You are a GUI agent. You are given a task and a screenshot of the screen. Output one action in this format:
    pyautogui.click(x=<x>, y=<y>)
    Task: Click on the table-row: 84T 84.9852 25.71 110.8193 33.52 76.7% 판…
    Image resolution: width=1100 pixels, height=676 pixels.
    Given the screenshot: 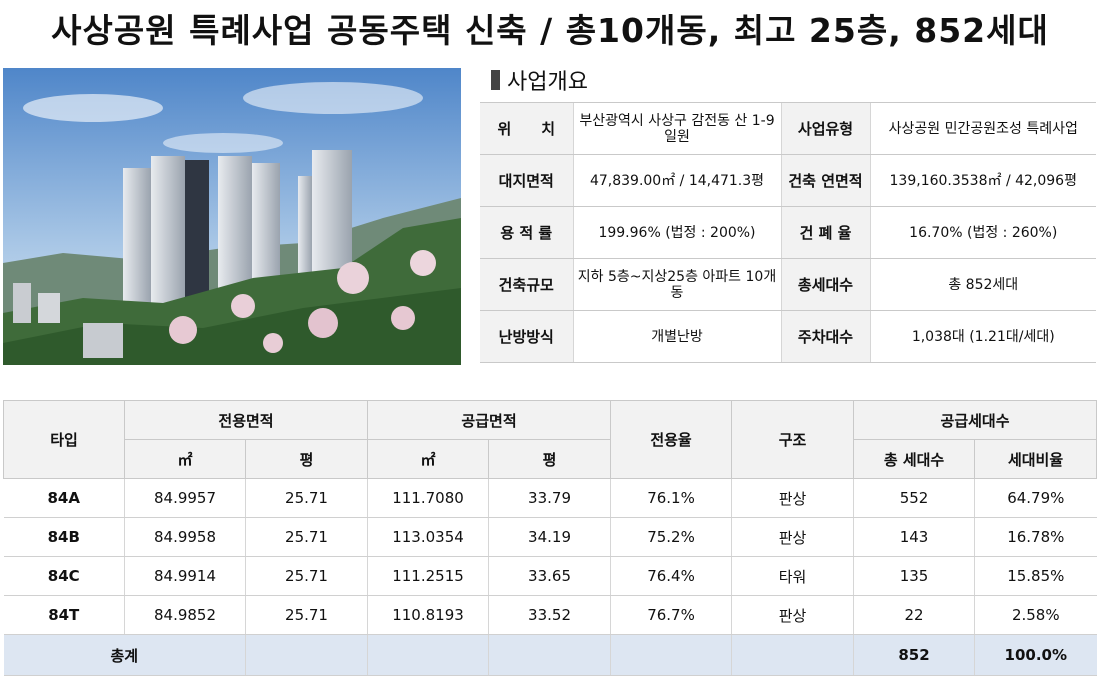 What is the action you would take?
    pyautogui.click(x=550, y=615)
    